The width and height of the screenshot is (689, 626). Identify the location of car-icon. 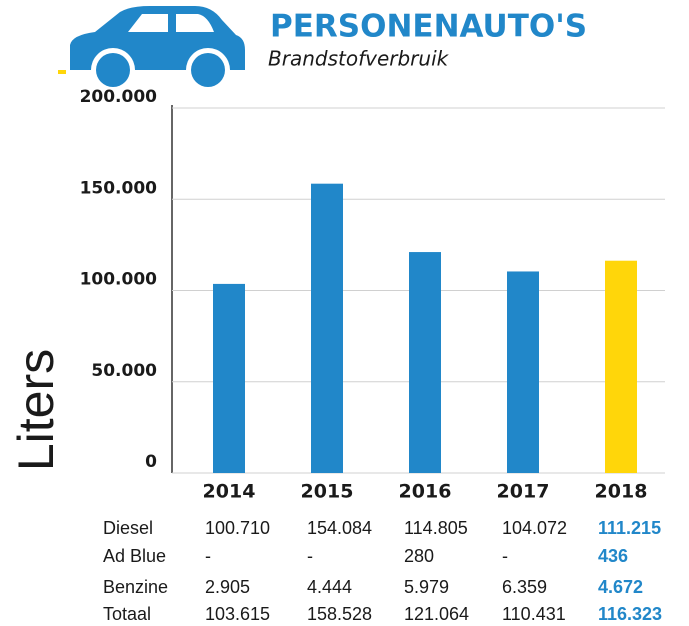
(151, 49).